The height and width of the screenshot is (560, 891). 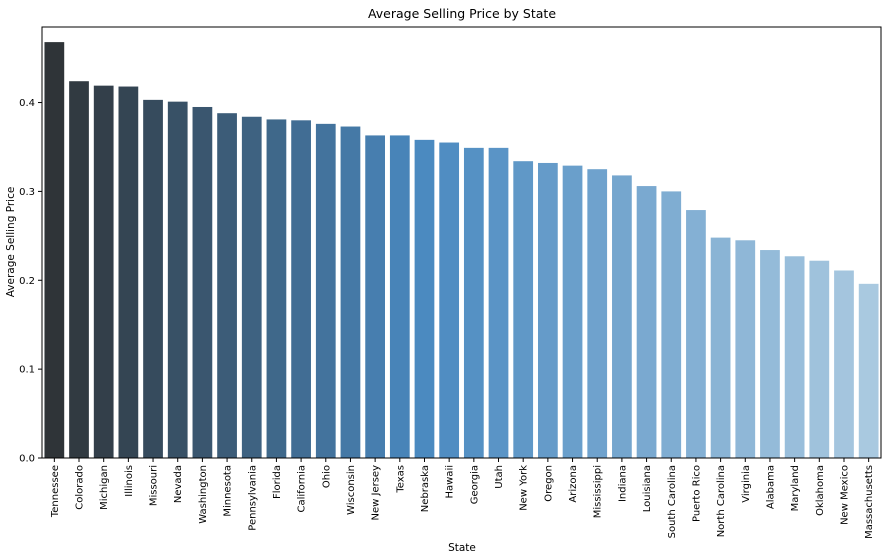 I want to click on bar-new-york, so click(x=523, y=309).